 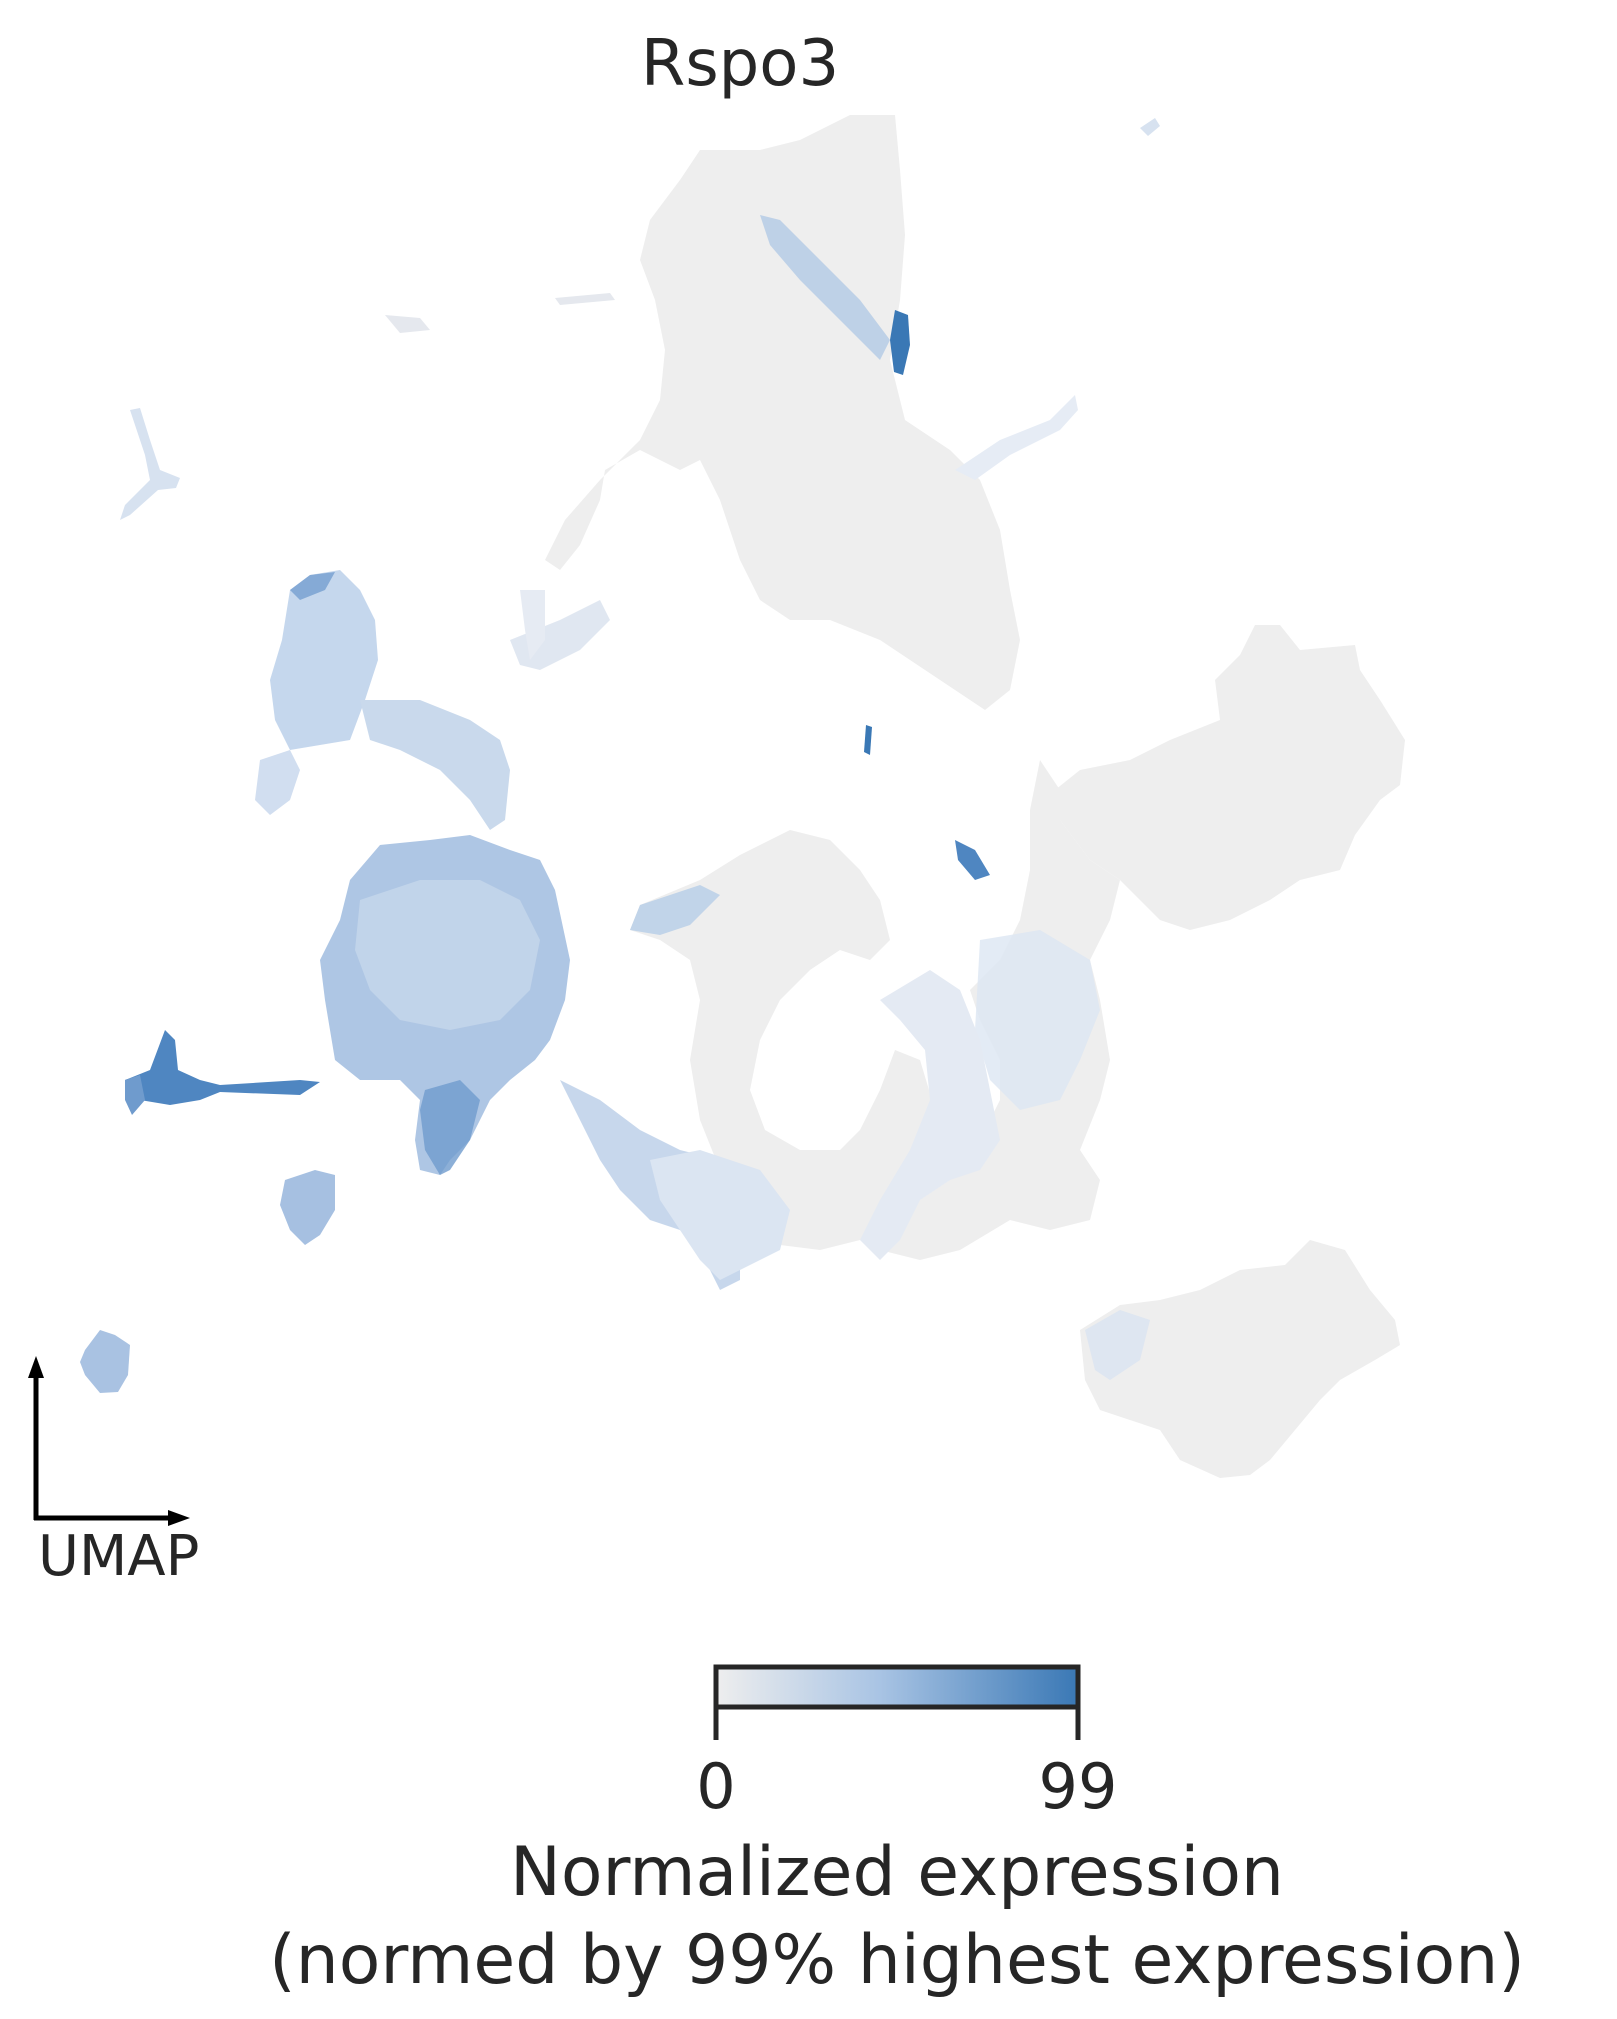 What do you see at coordinates (897, 1960) in the screenshot?
I see `colorbar-title-line2: (normed by 99% highest expression)` at bounding box center [897, 1960].